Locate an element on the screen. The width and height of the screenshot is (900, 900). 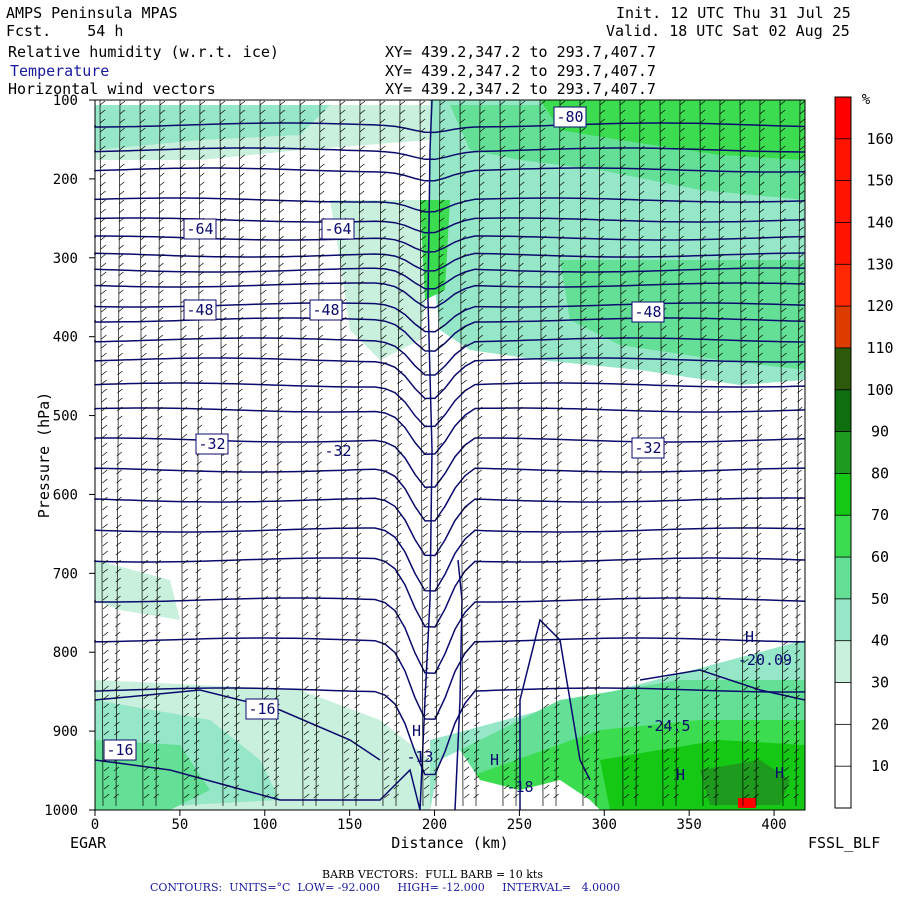
colorbar-tick-label: 40 is located at coordinates (880, 641).